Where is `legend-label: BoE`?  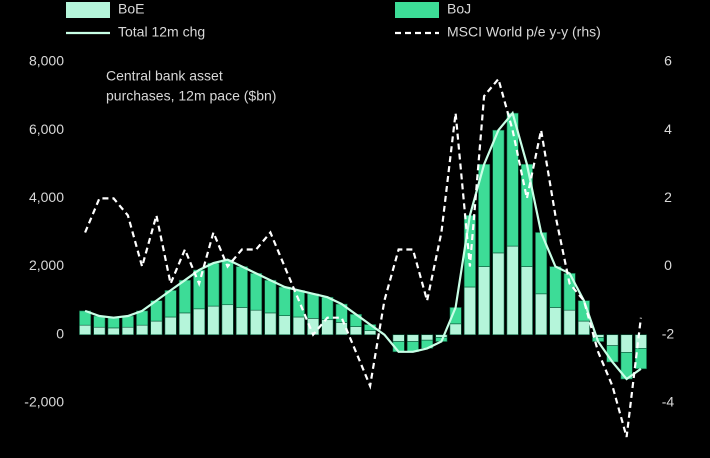
legend-label: BoE is located at coordinates (131, 9).